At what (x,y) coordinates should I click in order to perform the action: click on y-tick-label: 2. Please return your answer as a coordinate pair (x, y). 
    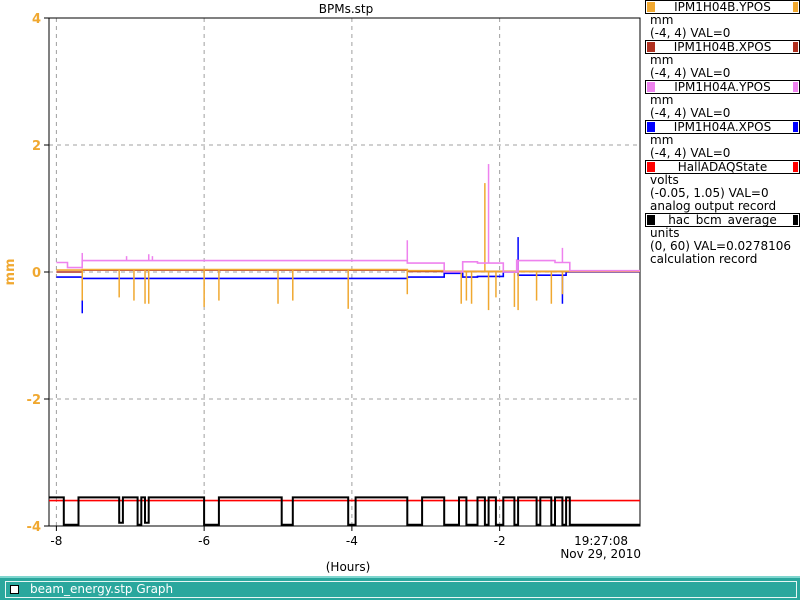
    Looking at the image, I should click on (36, 146).